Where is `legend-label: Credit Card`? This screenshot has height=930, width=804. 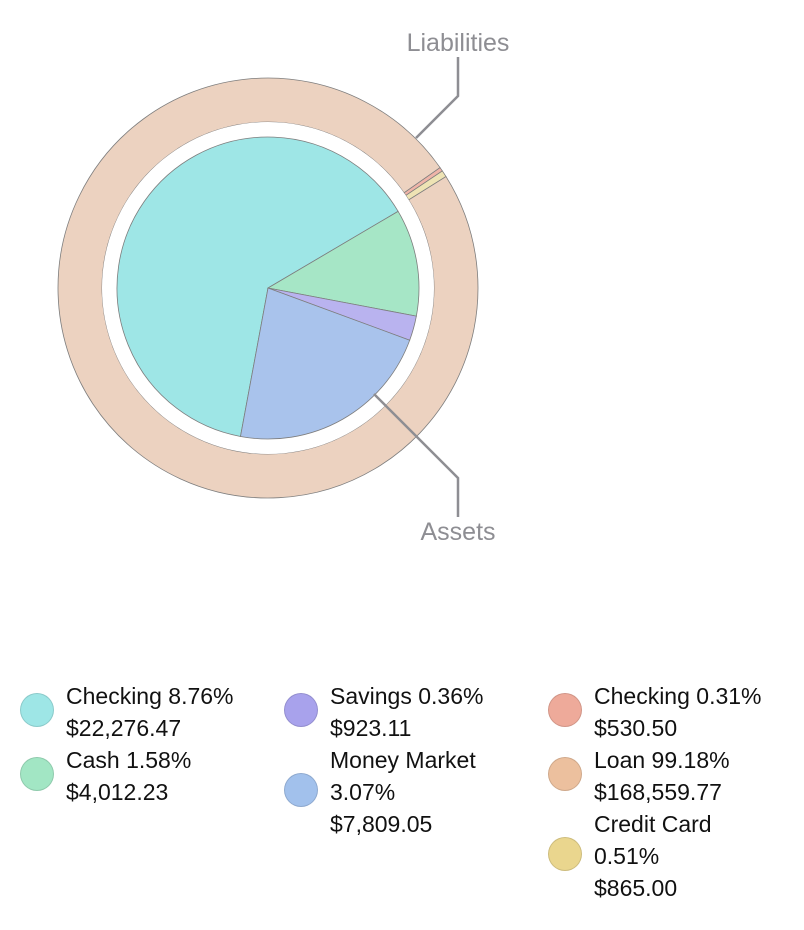
legend-label: Credit Card is located at coordinates (653, 824).